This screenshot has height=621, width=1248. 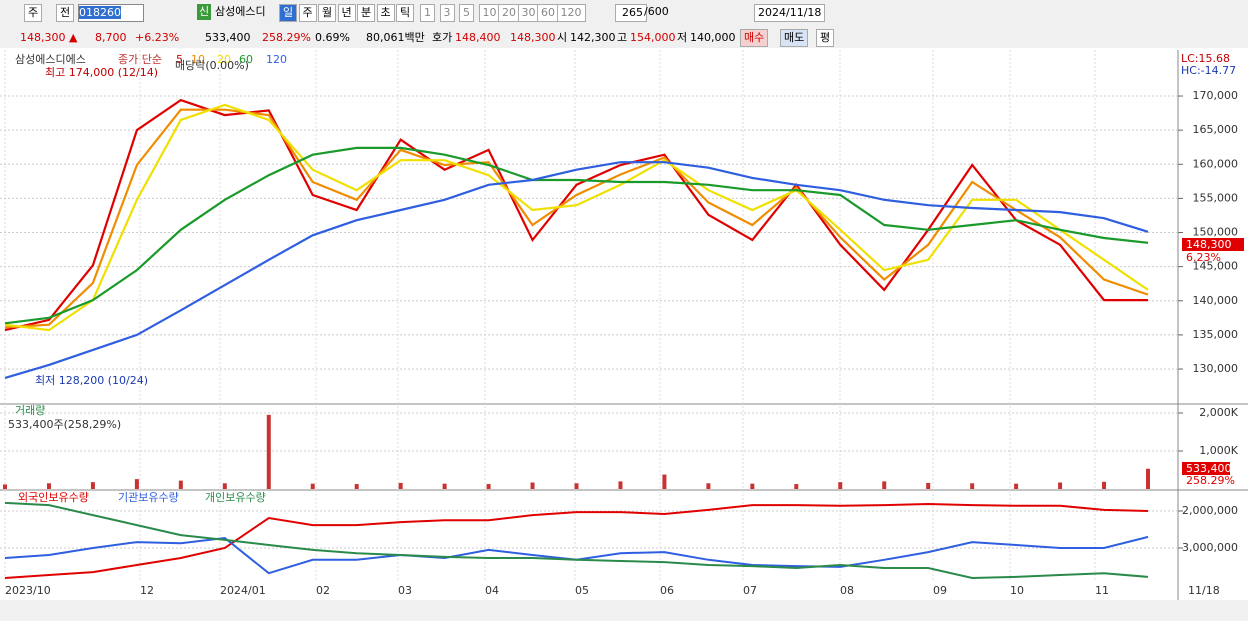 I want to click on timeframe-button: 일, so click(x=288, y=13).